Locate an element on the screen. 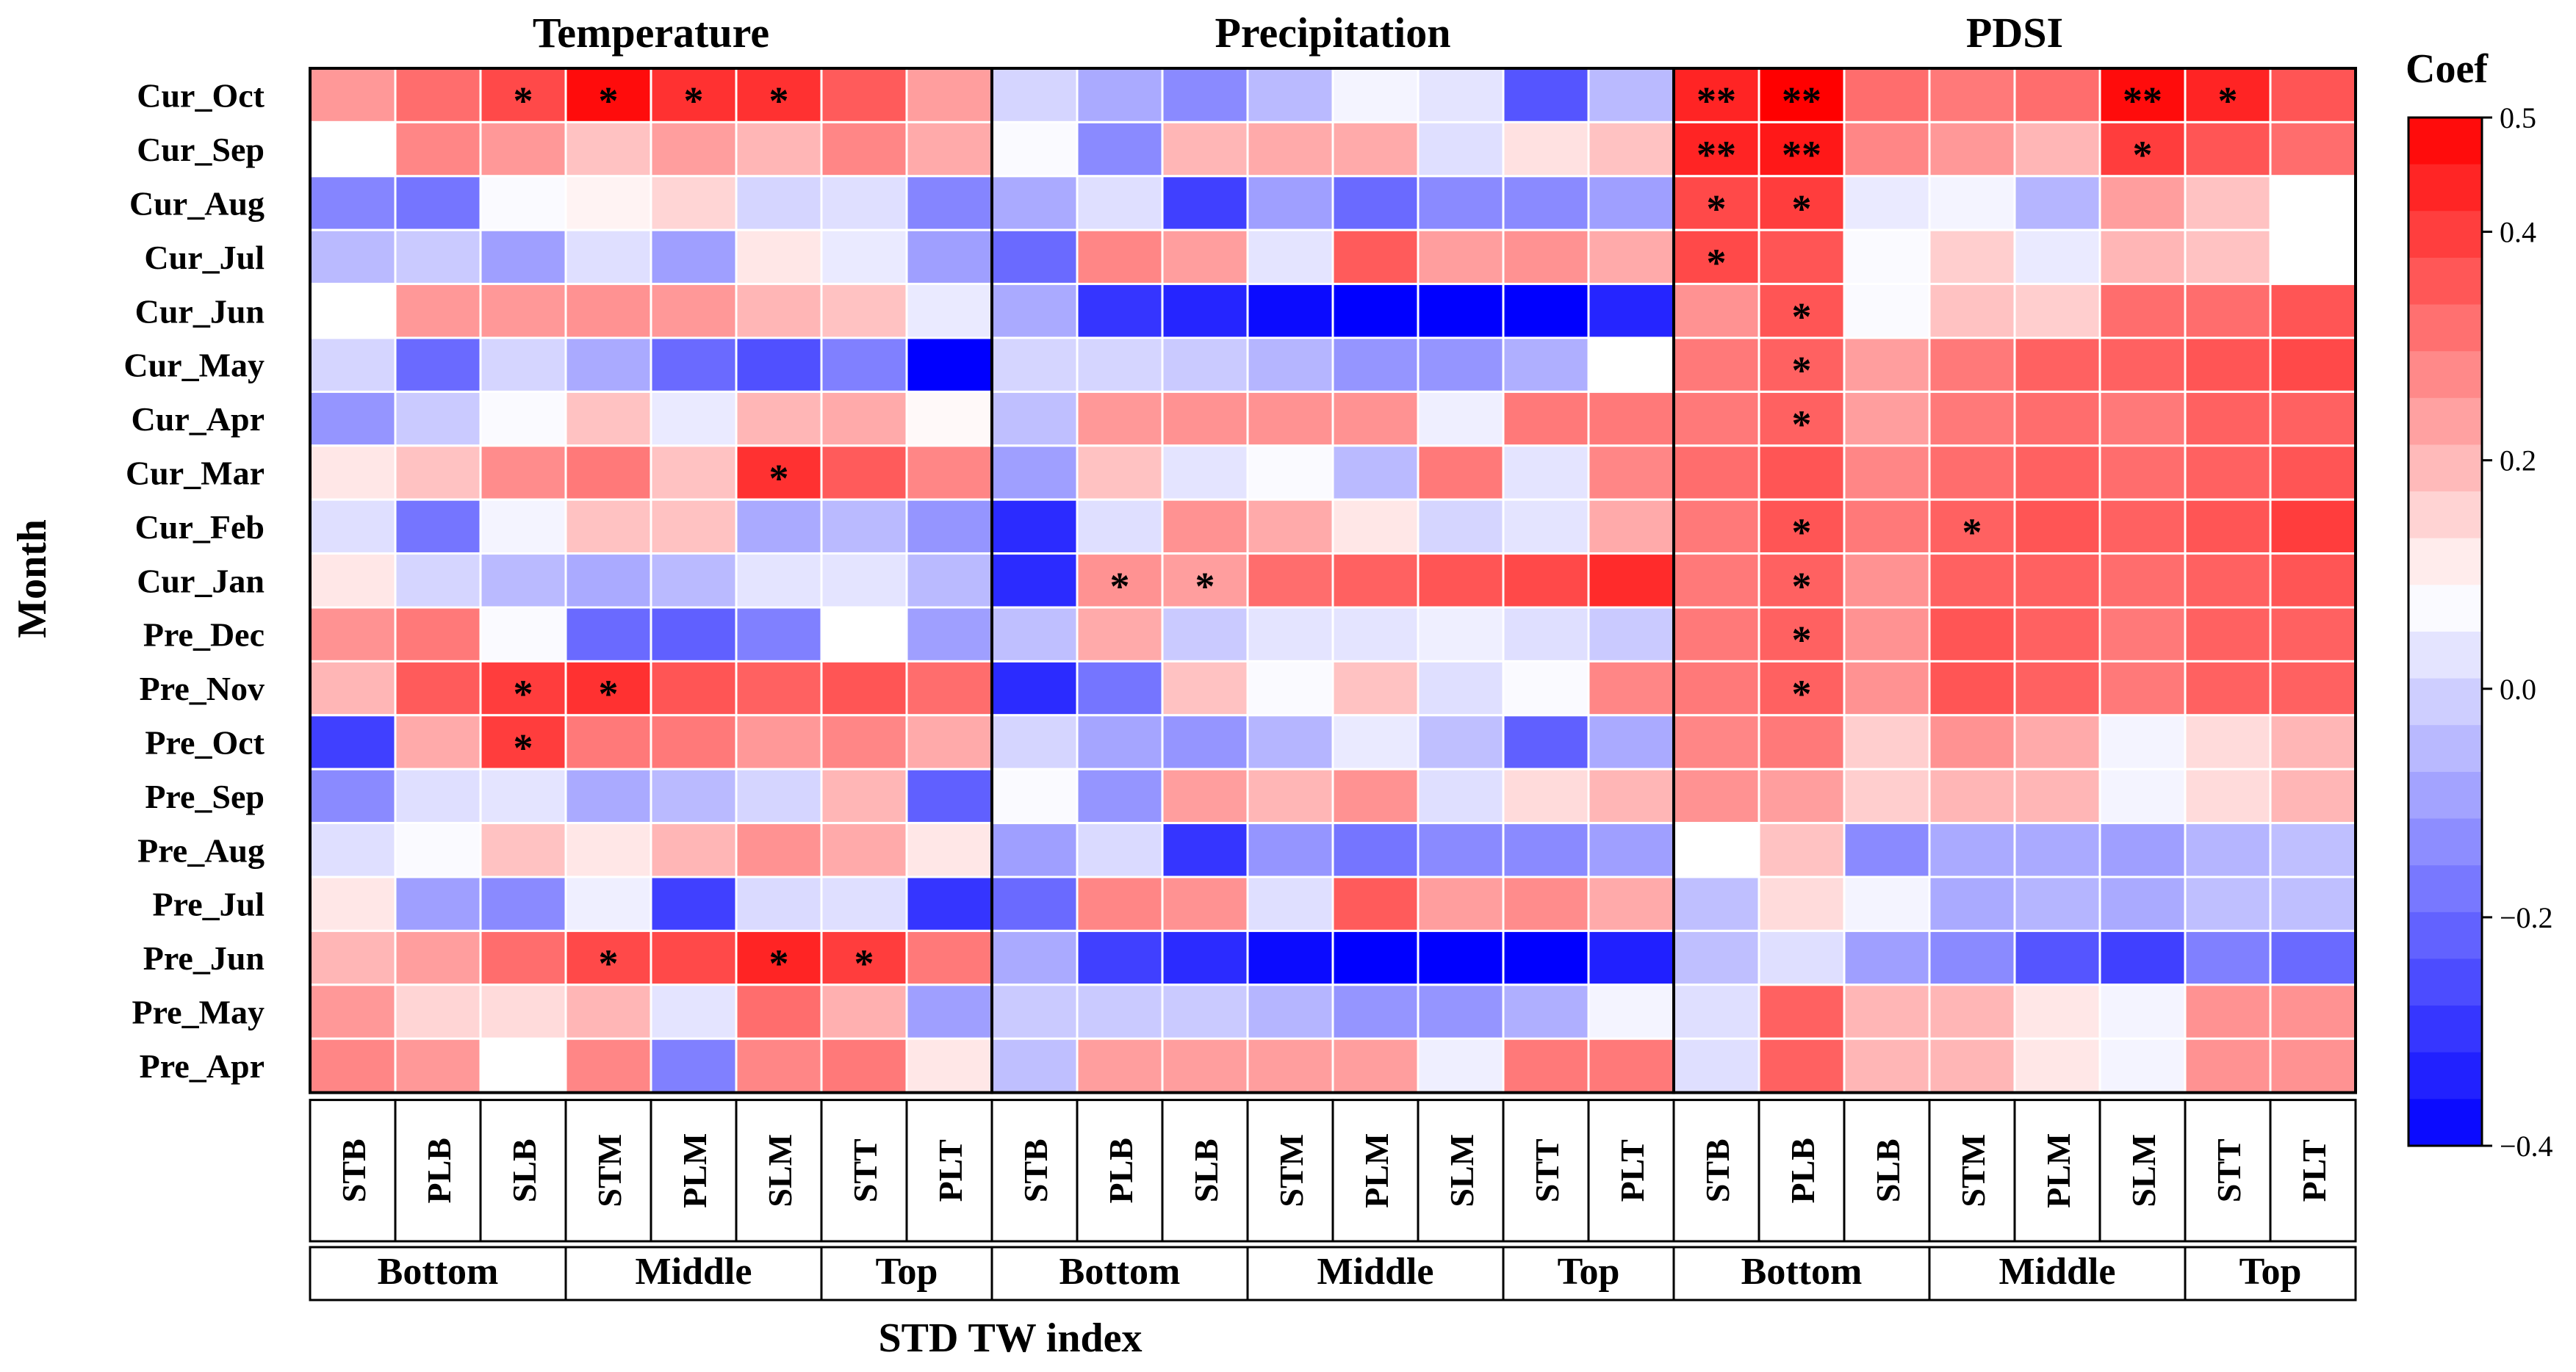  column-label: SLB is located at coordinates (1206, 1170).